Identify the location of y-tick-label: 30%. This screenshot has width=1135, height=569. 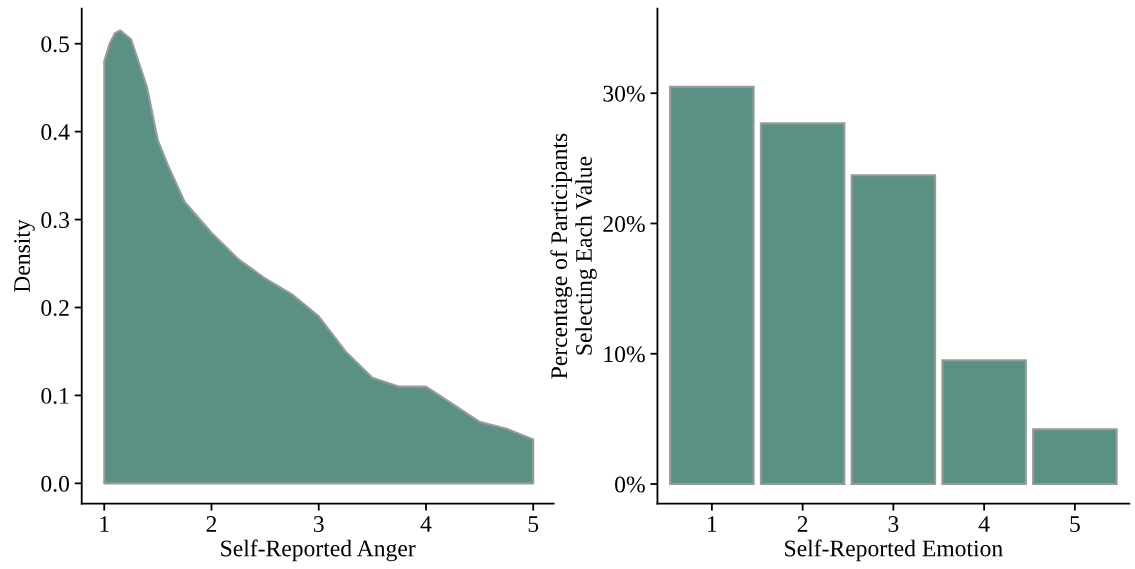
(624, 93).